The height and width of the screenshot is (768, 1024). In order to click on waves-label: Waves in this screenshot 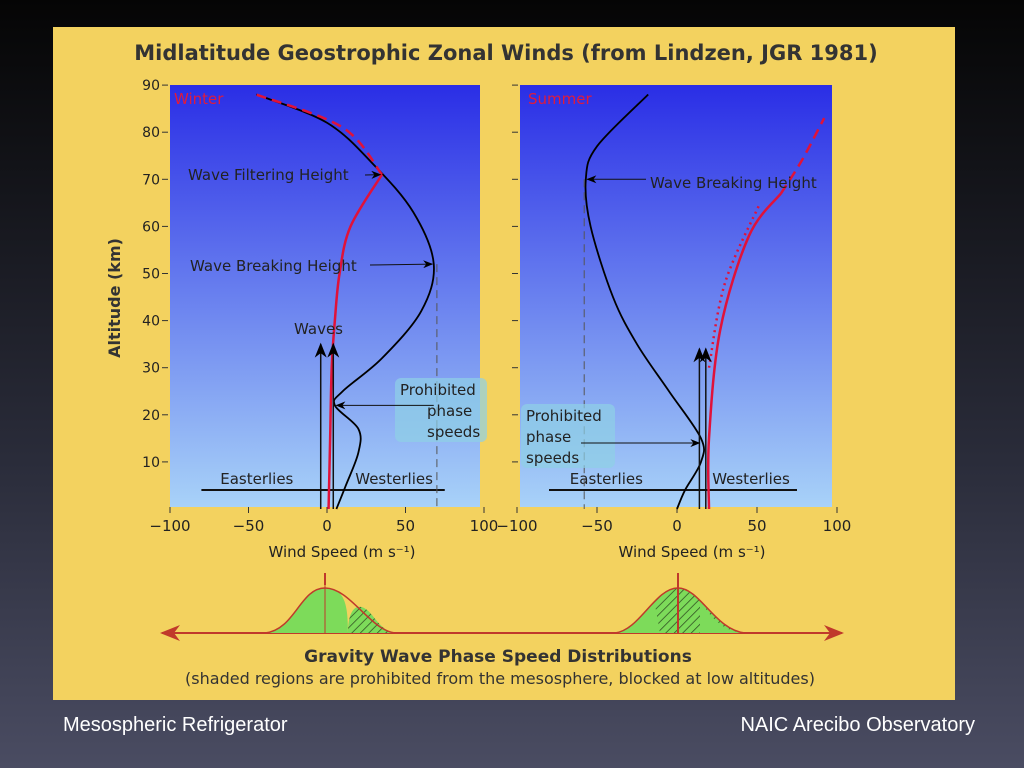, I will do `click(318, 329)`.